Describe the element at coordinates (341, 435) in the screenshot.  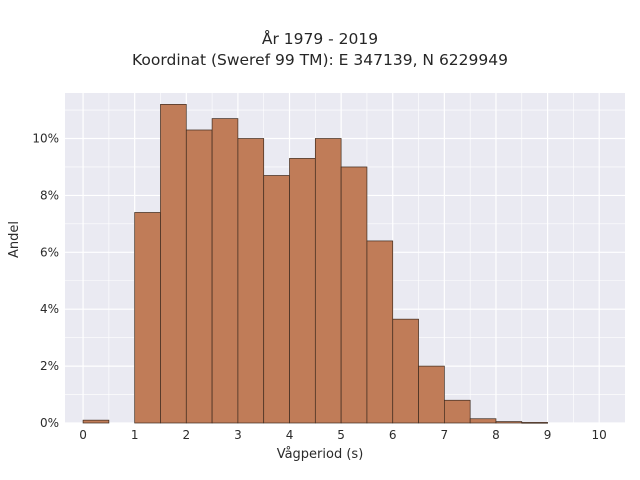
I see `x-tick-label: 5` at that location.